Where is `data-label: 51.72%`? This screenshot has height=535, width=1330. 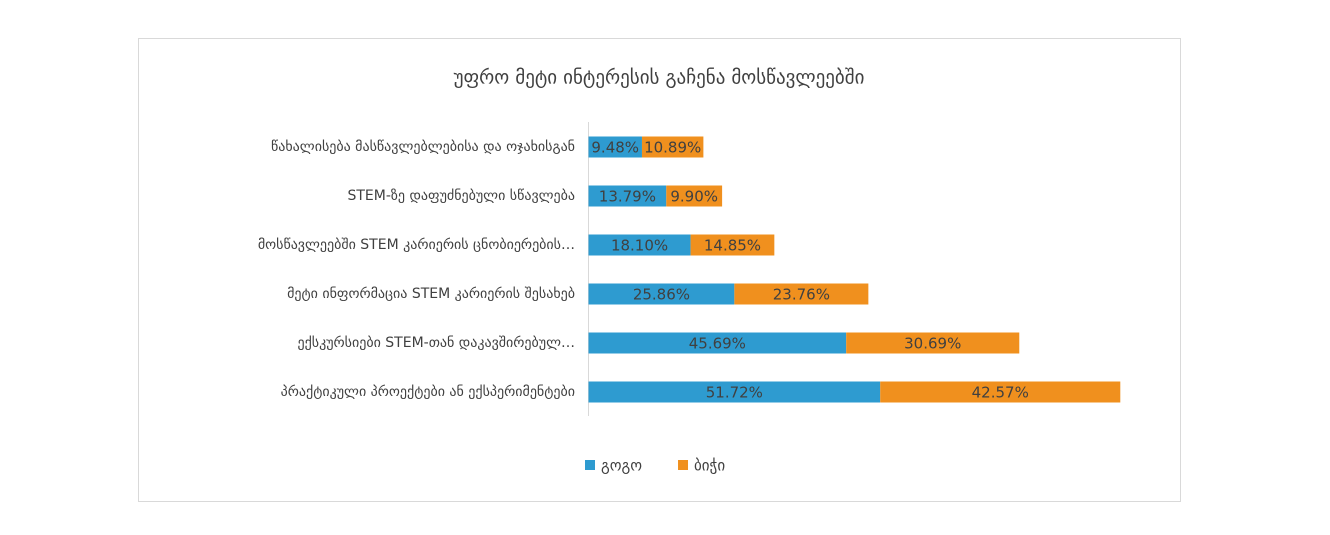
data-label: 51.72% is located at coordinates (734, 393).